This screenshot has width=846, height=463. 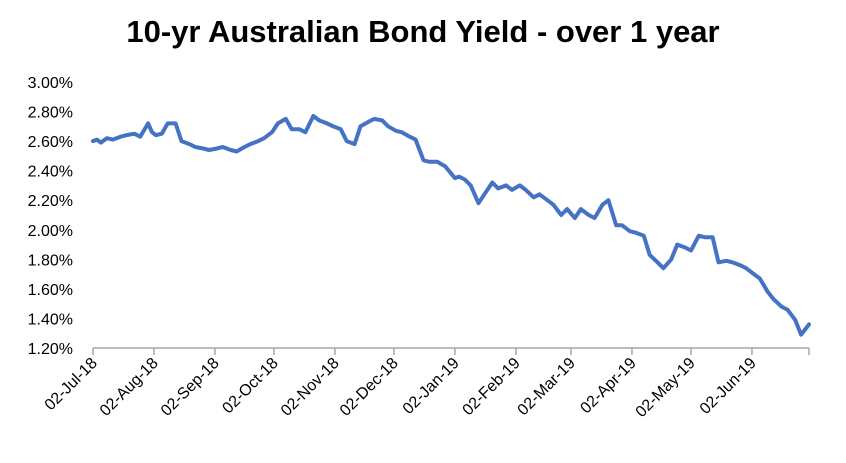 I want to click on x-tick-label: 02-Jan-19, so click(x=431, y=386).